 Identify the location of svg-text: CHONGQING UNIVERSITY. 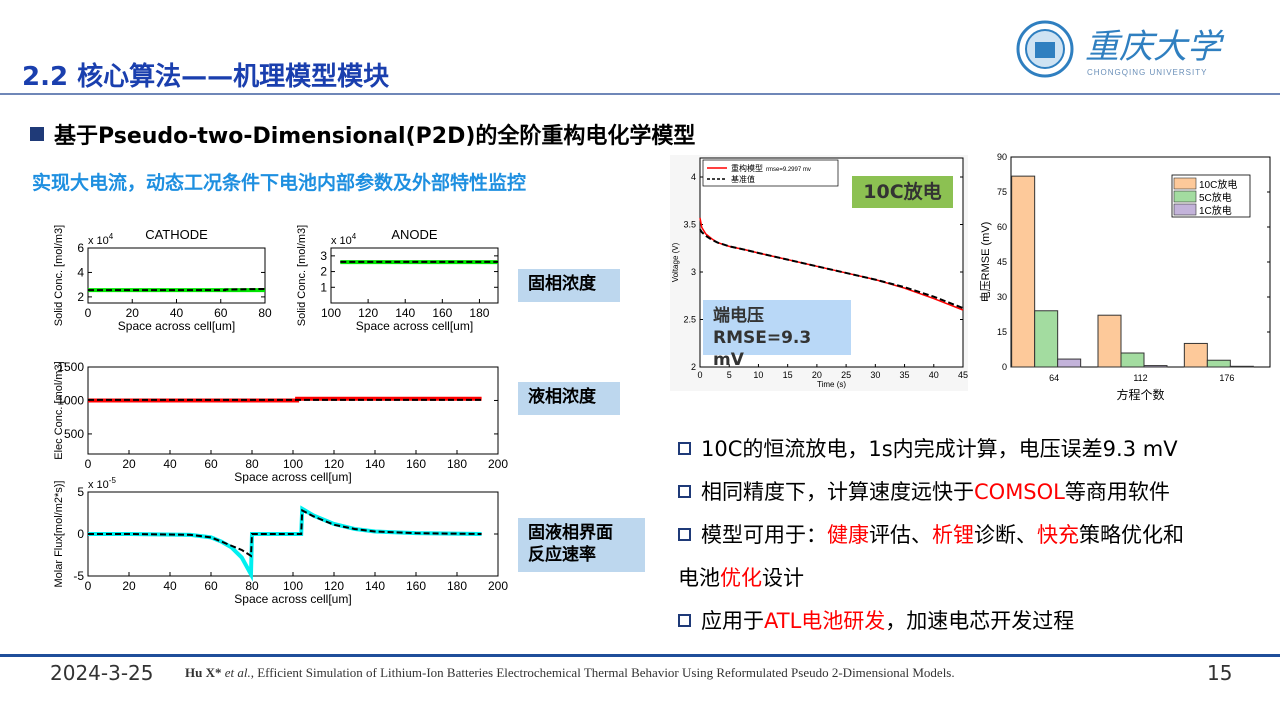
(1147, 72).